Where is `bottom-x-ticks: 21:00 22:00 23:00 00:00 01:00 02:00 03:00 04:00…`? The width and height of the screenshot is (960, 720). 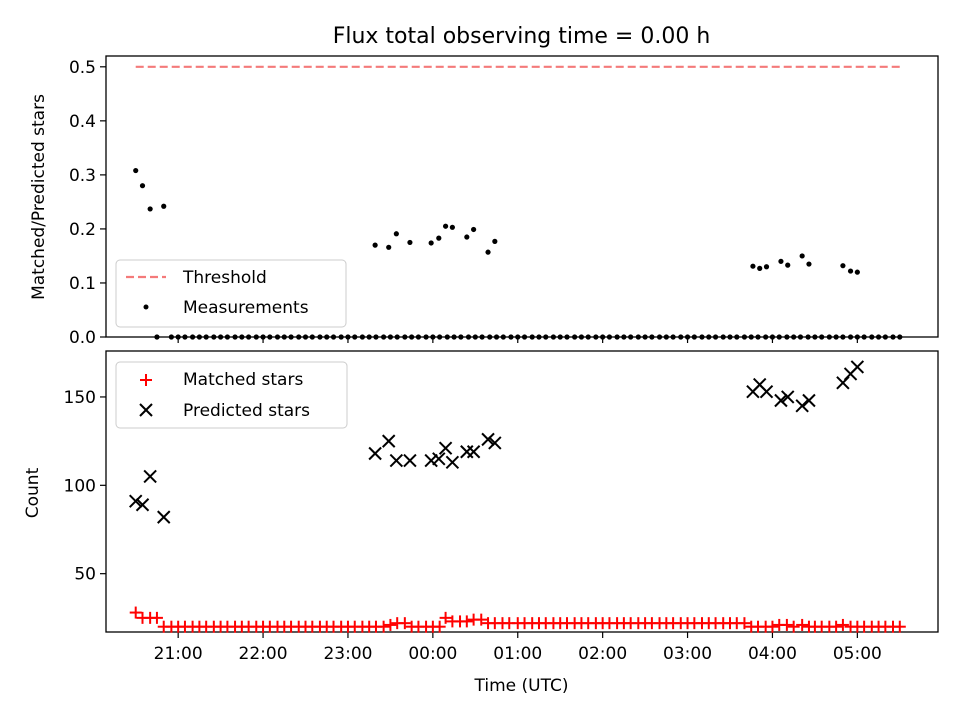
bottom-x-ticks: 21:00 22:00 23:00 00:00 01:00 02:00 03:00 04:00… is located at coordinates (518, 648).